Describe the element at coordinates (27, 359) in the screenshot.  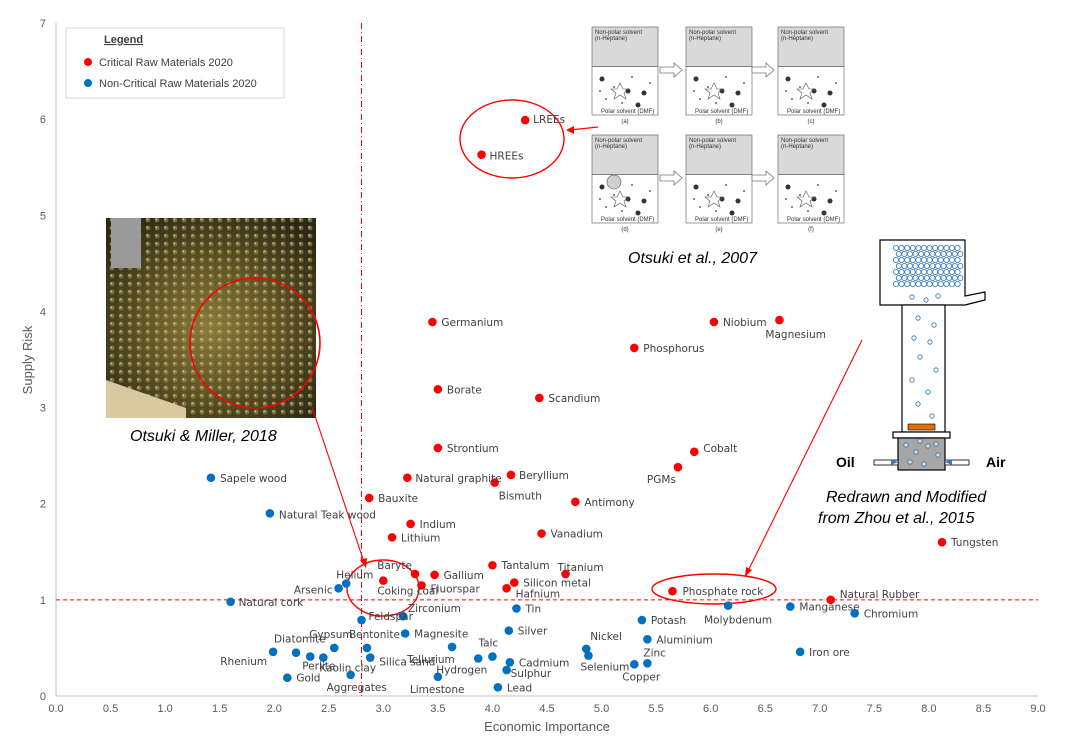
I see `y-axis-label: Supply Risk` at that location.